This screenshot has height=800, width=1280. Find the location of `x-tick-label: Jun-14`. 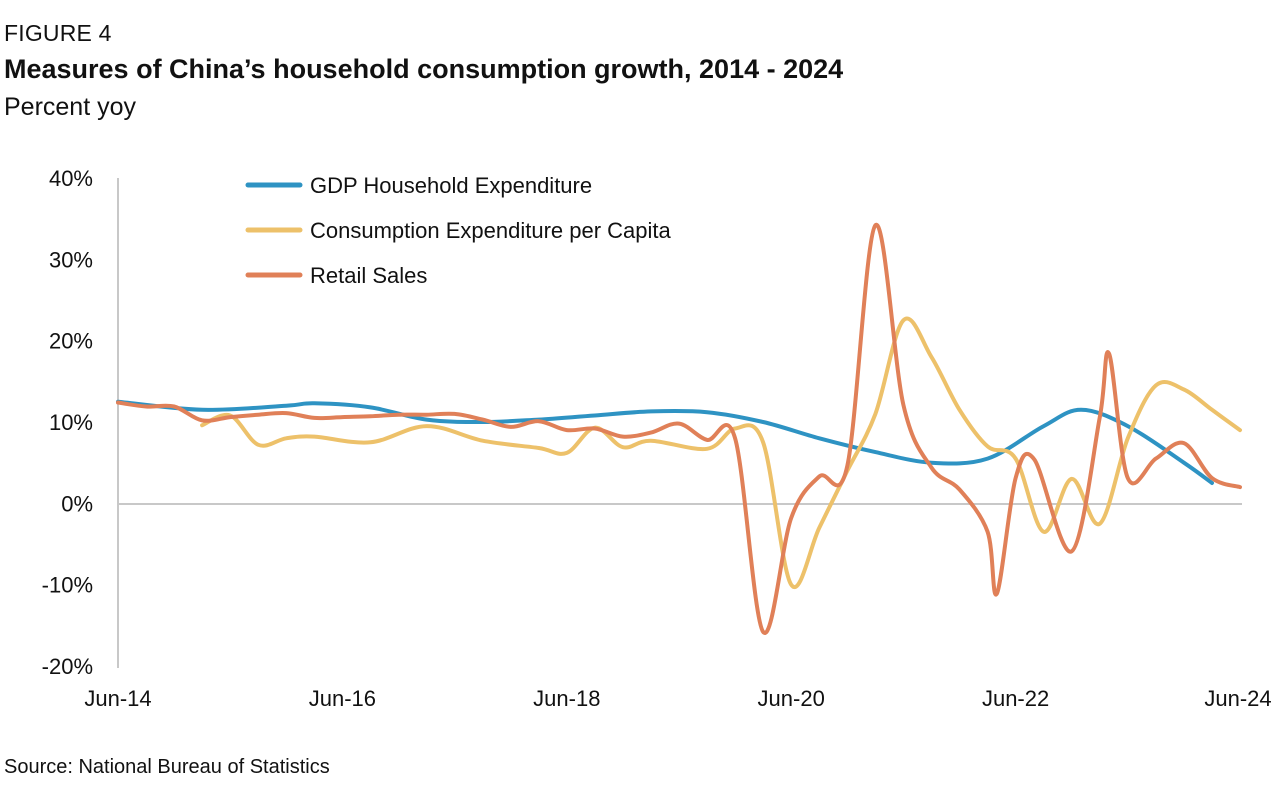

x-tick-label: Jun-14 is located at coordinates (117, 698).